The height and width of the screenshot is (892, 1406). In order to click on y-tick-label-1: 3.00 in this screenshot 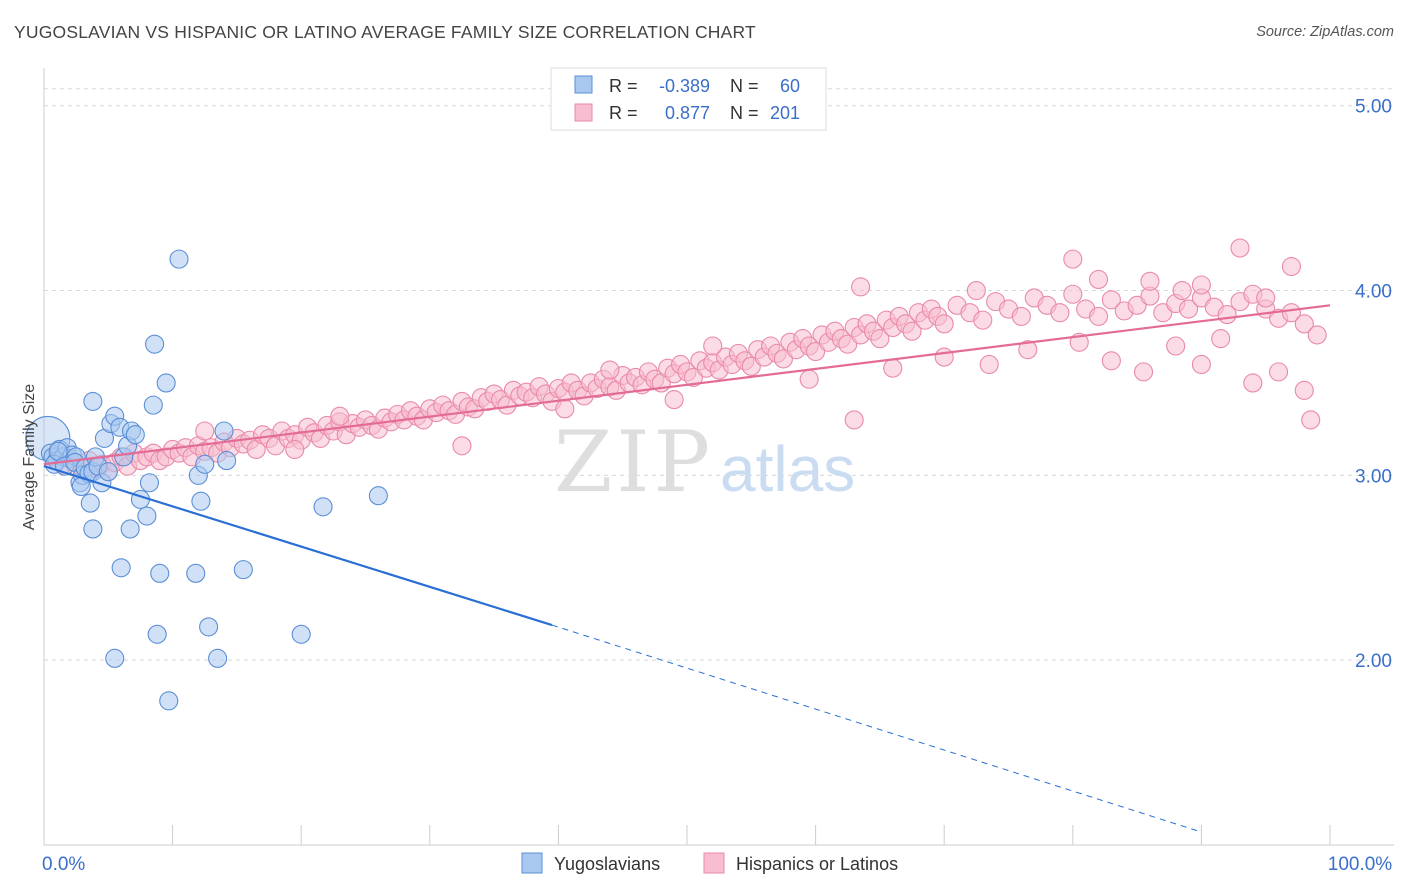, I will do `click(1373, 476)`.